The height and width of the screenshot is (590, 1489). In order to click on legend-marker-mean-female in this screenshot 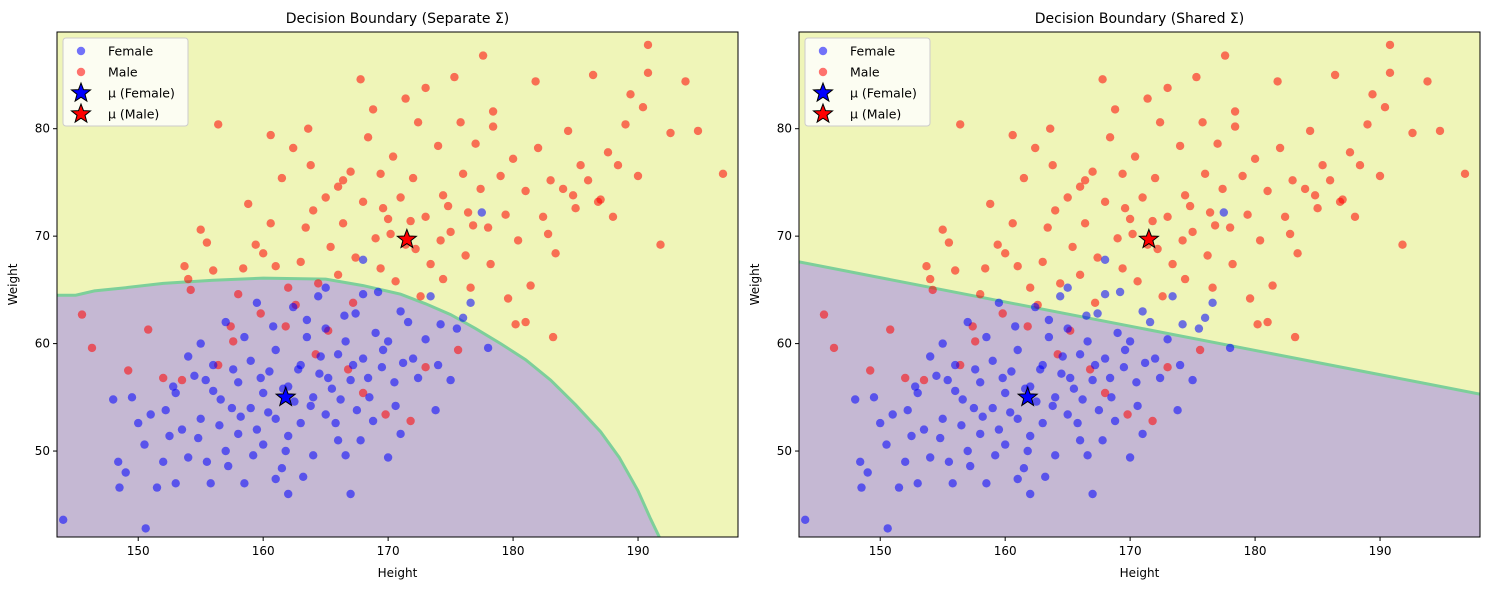, I will do `click(823, 92)`.